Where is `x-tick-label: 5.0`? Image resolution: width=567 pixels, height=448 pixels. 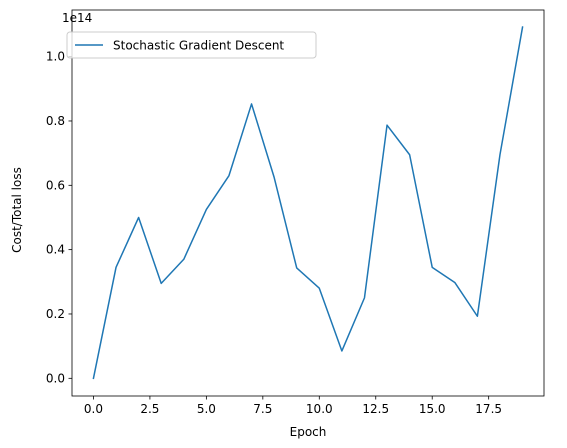
x-tick-label: 5.0 is located at coordinates (206, 409).